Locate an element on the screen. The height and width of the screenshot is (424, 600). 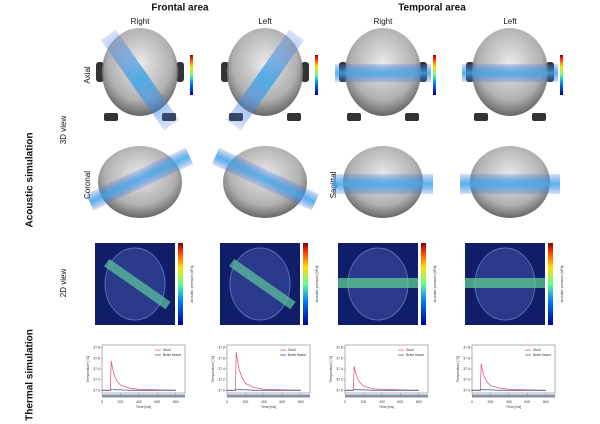
row-header: Thermal simulation is located at coordinates (30, 375).